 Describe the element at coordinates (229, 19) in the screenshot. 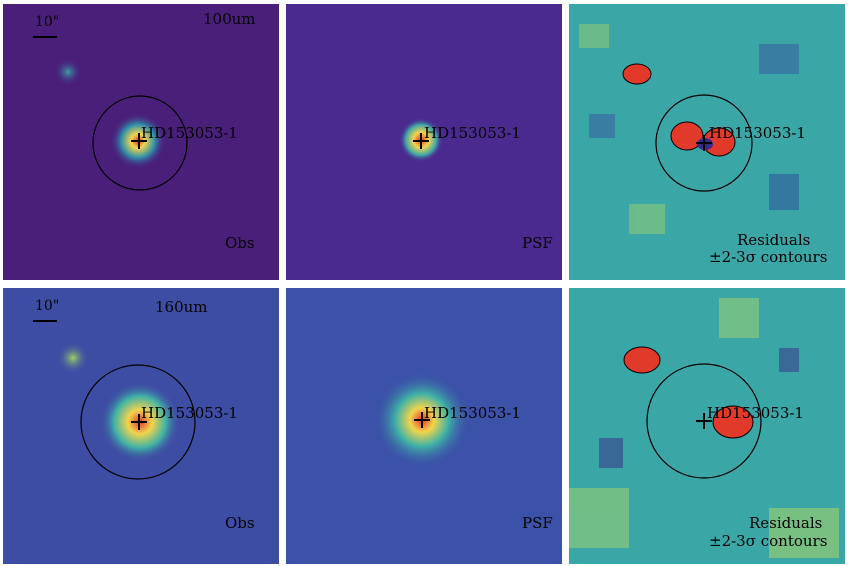

I see `band-label: 100um` at that location.